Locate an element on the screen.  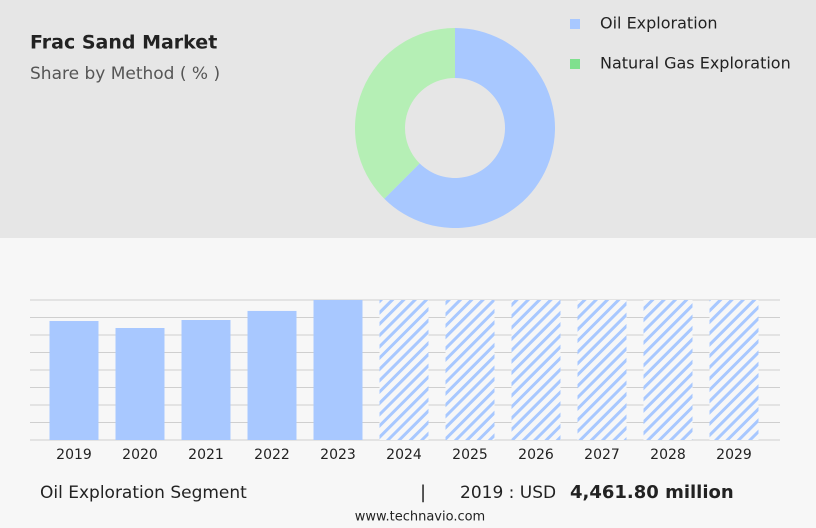
chart-title: Frac Sand Market is located at coordinates (123, 43).